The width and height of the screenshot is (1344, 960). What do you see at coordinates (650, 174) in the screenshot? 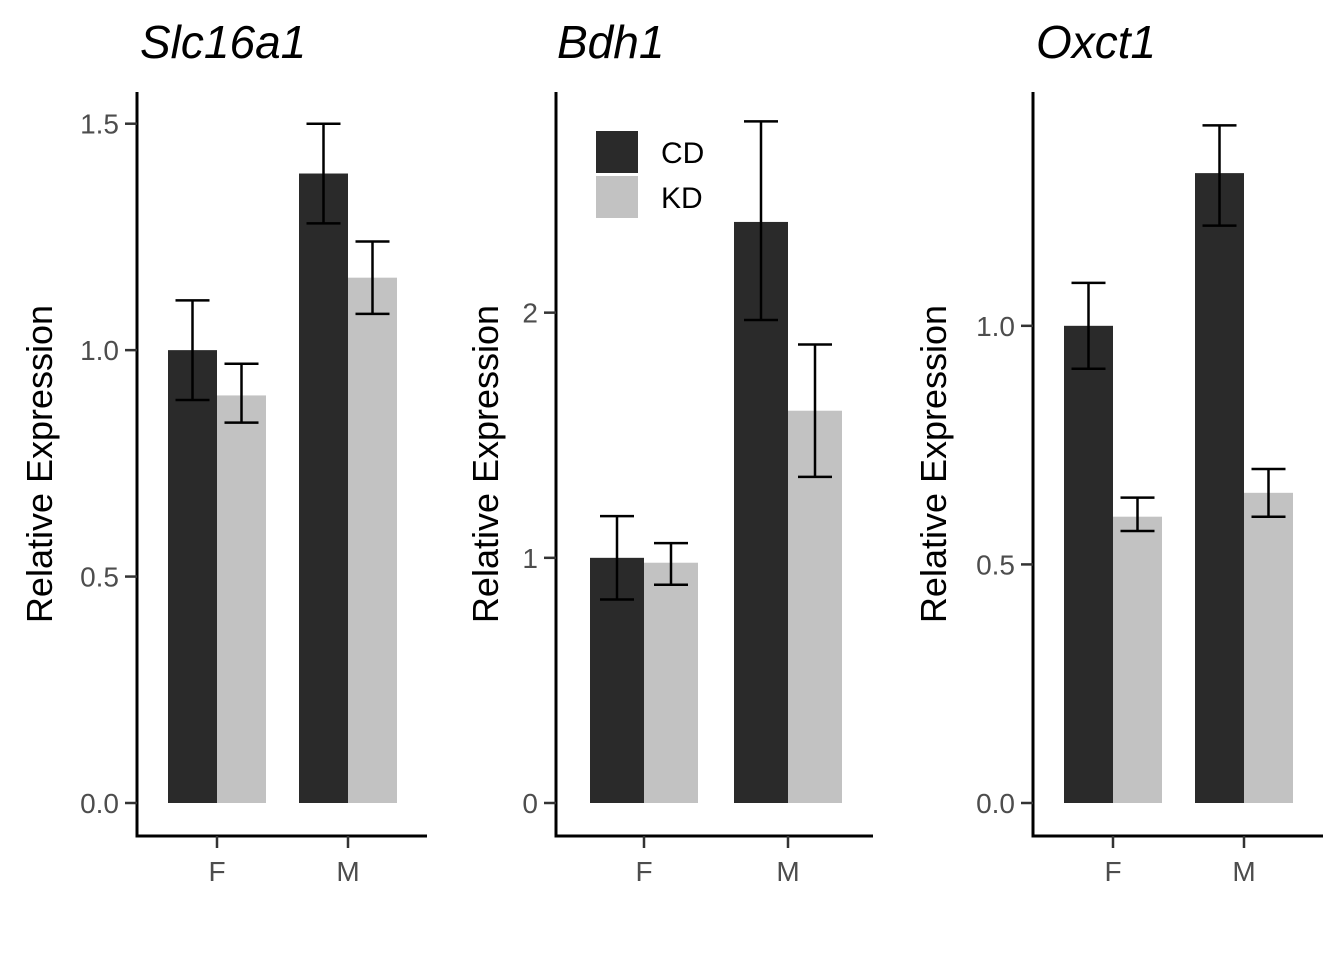
I see `legend: CD KD` at bounding box center [650, 174].